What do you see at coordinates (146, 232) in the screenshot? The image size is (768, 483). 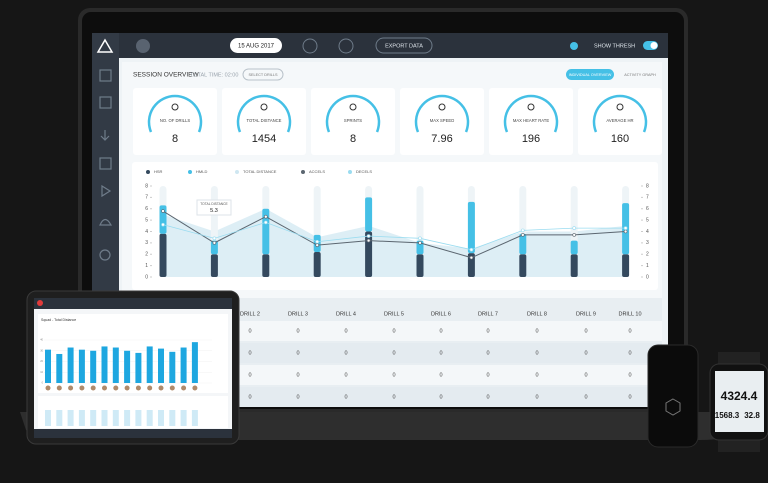 I see `y-tick-label: 4` at bounding box center [146, 232].